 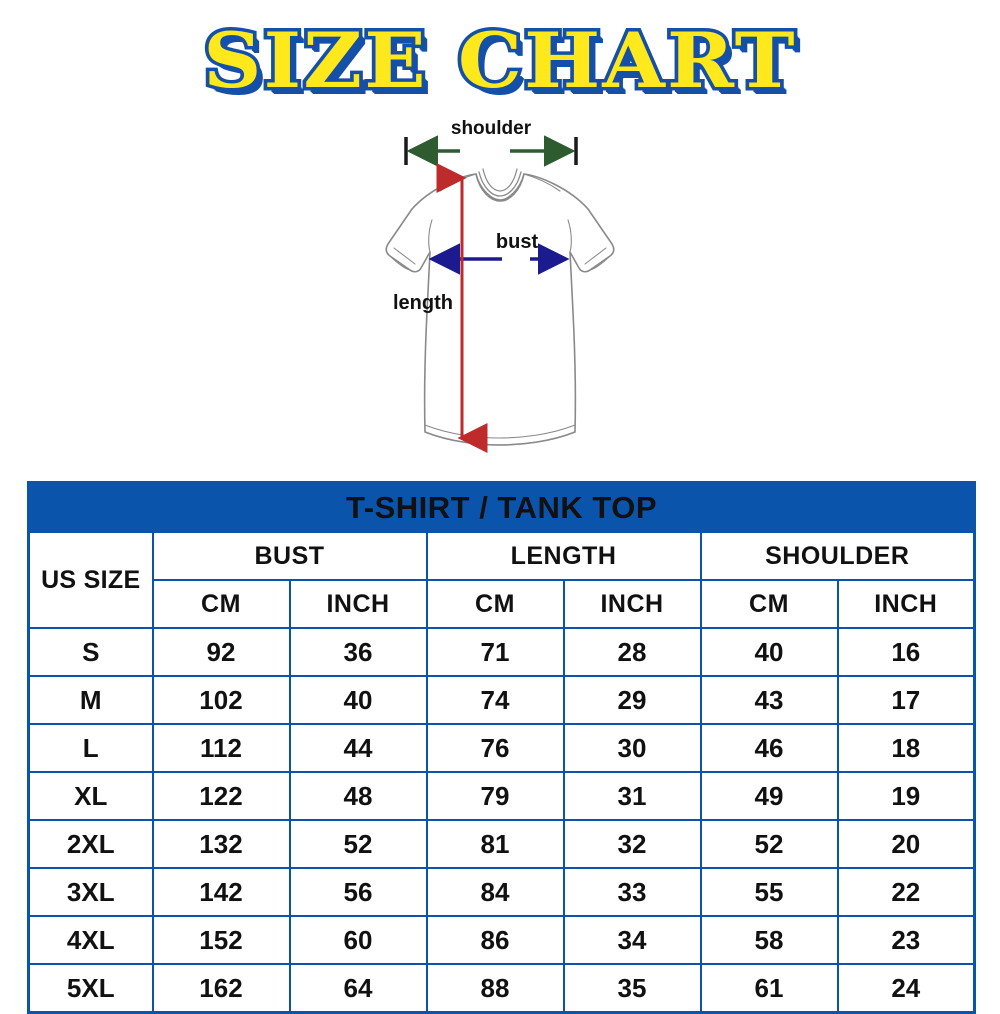 I want to click on table-unit-header-row: CM INCH CM INCH CM INCH, so click(x=502, y=604).